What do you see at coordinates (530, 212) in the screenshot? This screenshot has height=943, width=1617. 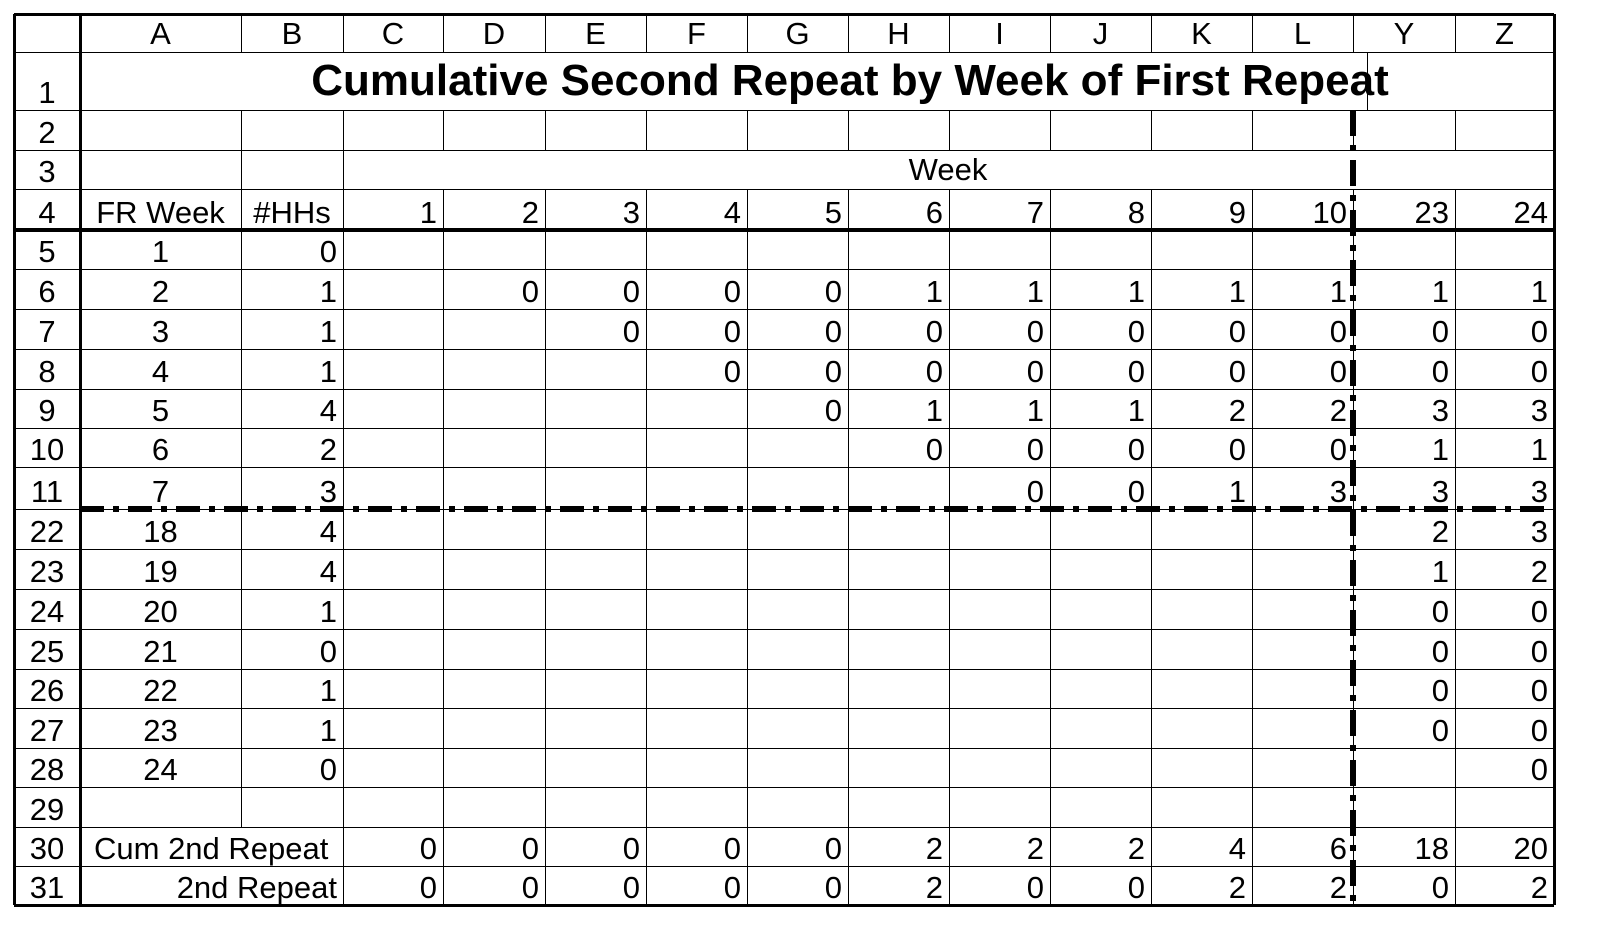 I see `cell-d4: 2` at bounding box center [530, 212].